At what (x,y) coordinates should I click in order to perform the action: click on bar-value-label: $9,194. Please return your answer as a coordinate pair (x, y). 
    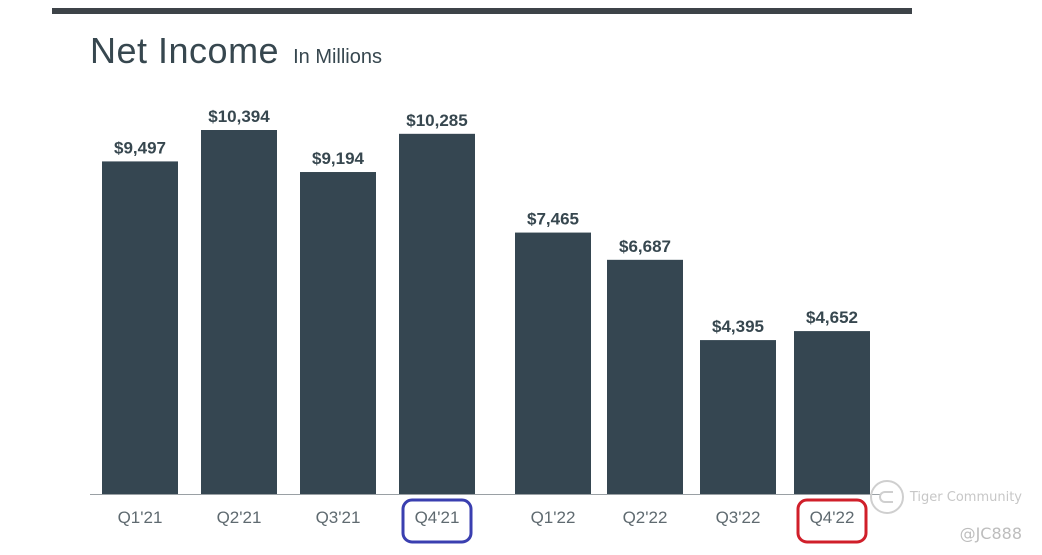
    Looking at the image, I should click on (338, 158).